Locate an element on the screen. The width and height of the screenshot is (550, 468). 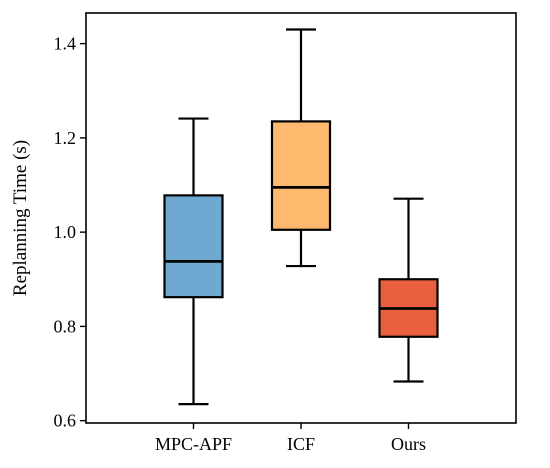
x-tick-label: ICF is located at coordinates (301, 444).